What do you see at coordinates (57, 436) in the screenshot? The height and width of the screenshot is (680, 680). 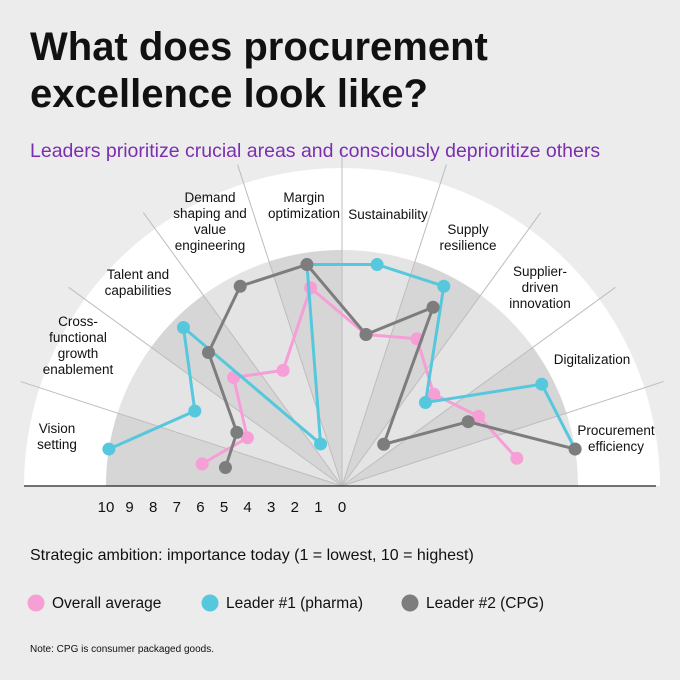 I see `category-label: Vision setting` at bounding box center [57, 436].